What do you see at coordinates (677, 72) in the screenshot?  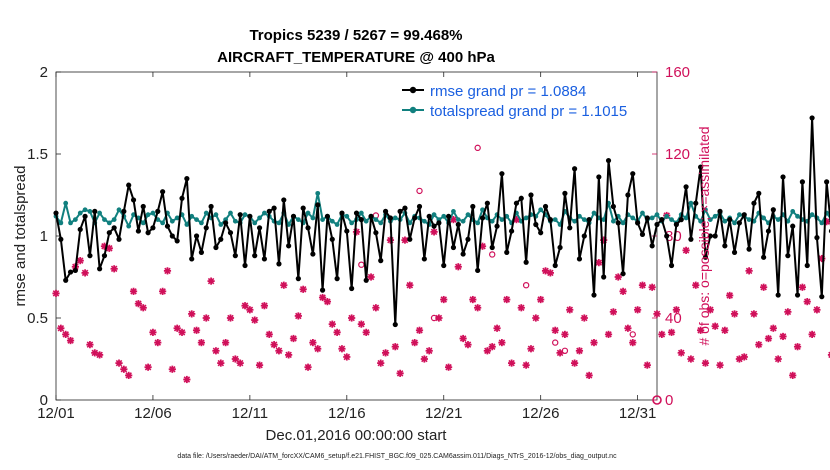 I see `y-right-tick-label: 160` at bounding box center [677, 72].